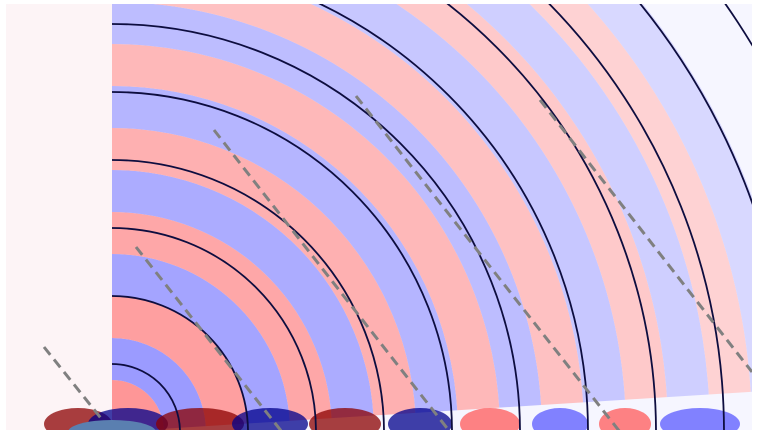 Image resolution: width=758 pixels, height=436 pixels. I want to click on source-region, so click(112, 425).